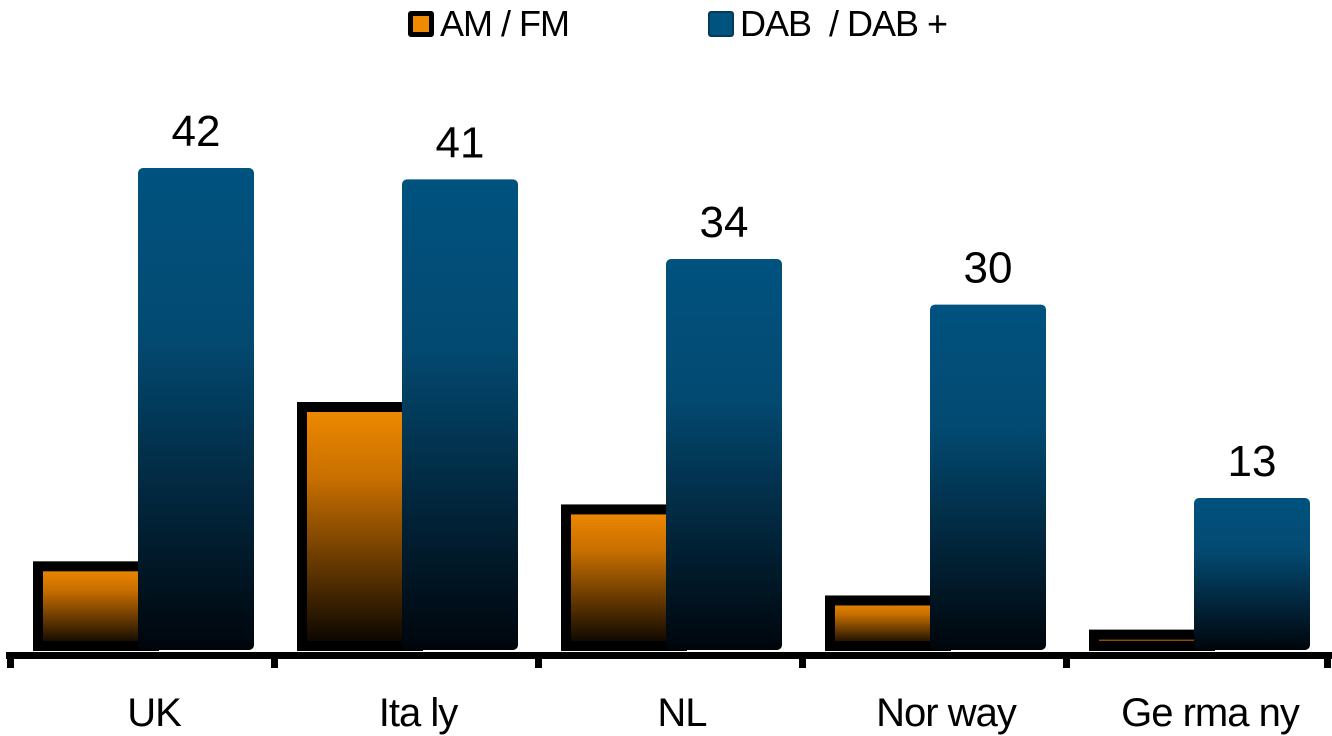 Image resolution: width=1332 pixels, height=736 pixels. Describe the element at coordinates (946, 713) in the screenshot. I see `x-tick-label-3: Nor way` at that location.